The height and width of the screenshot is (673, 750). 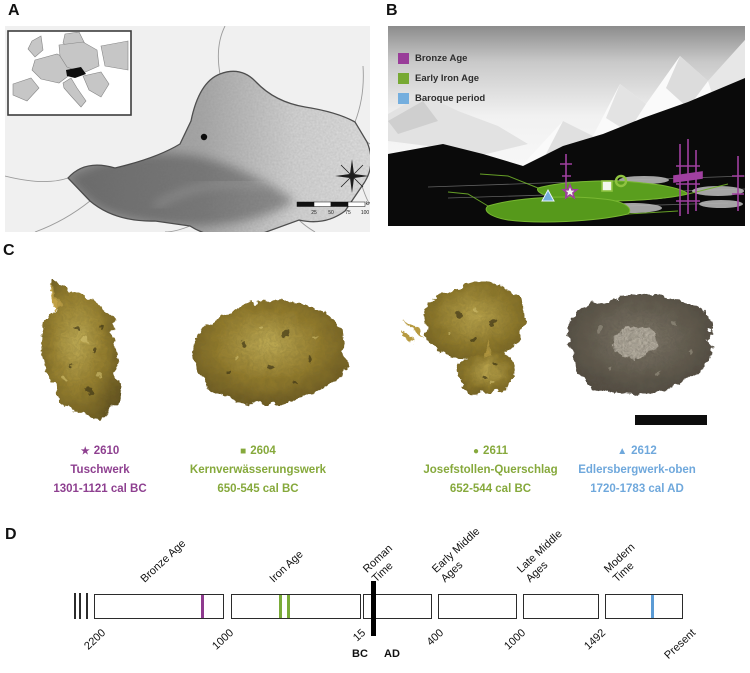 What do you see at coordinates (584, 188) in the screenshot?
I see `sample-markers` at bounding box center [584, 188].